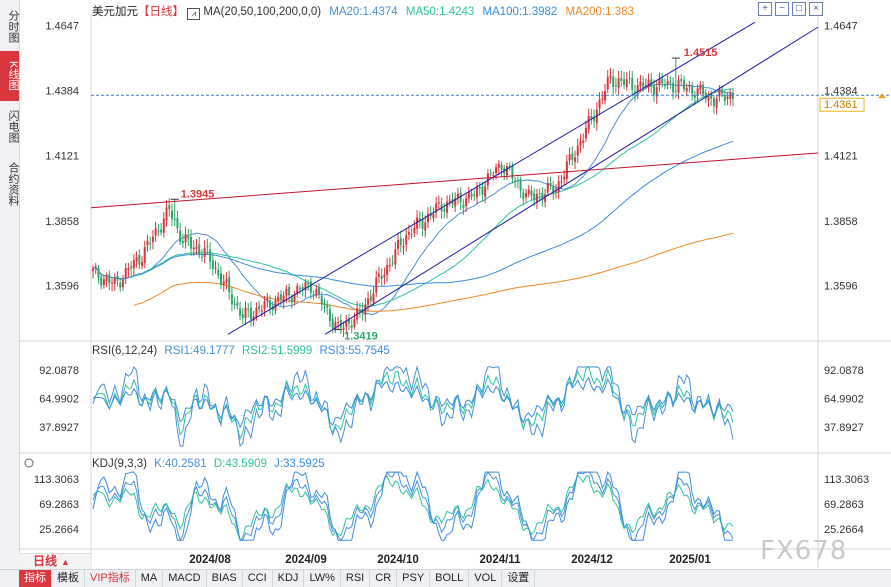  Describe the element at coordinates (433, 272) in the screenshot. I see `ma200-line` at that location.